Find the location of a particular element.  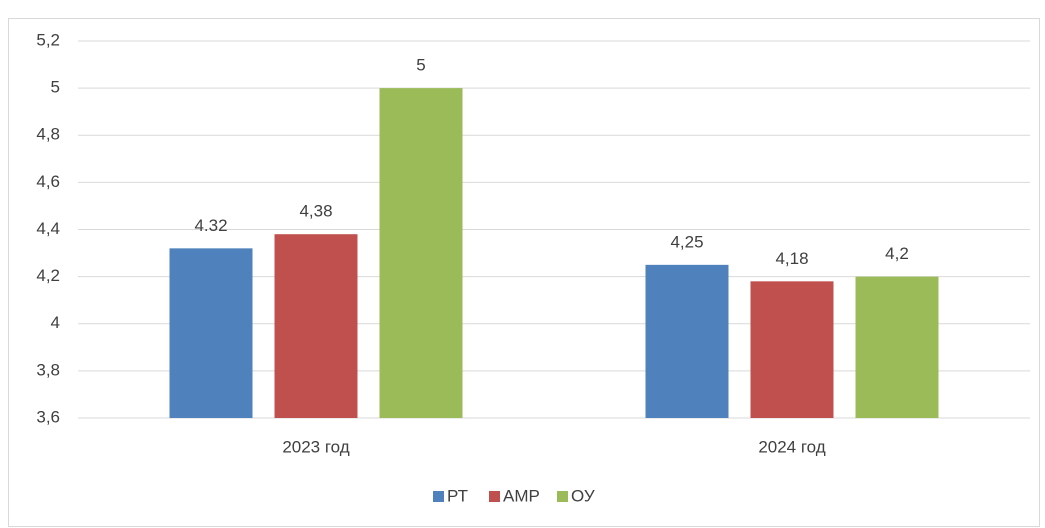

y-tick-label: 4,4 is located at coordinates (48, 228).